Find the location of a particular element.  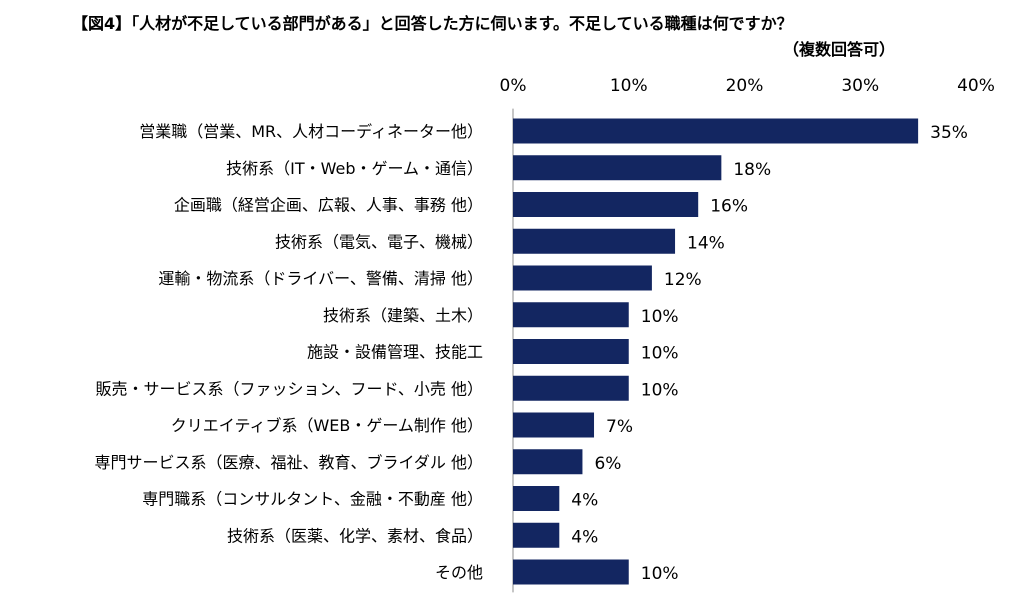

category-label: クリエイティブ系（WEB・ゲーム制作 他） is located at coordinates (327, 425).